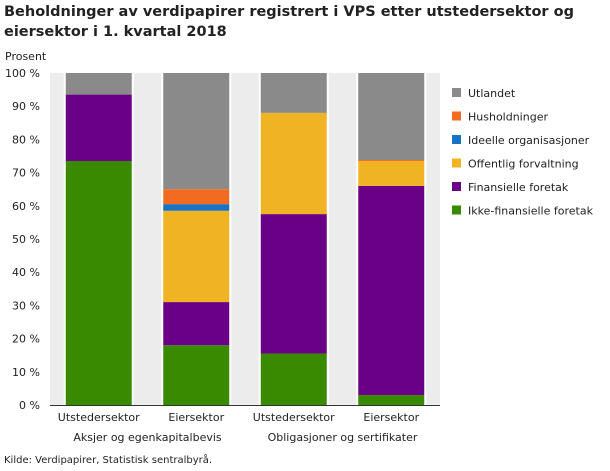  Describe the element at coordinates (492, 93) in the screenshot. I see `legend-label: Utlandet` at that location.